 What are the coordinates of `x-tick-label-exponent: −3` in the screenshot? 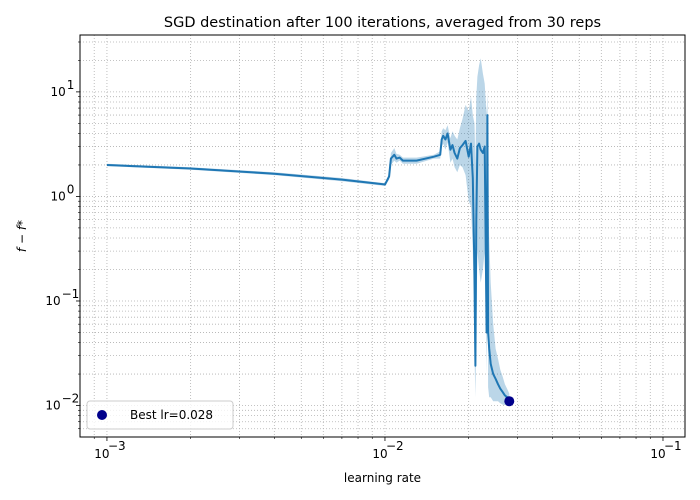 It's located at (117, 446).